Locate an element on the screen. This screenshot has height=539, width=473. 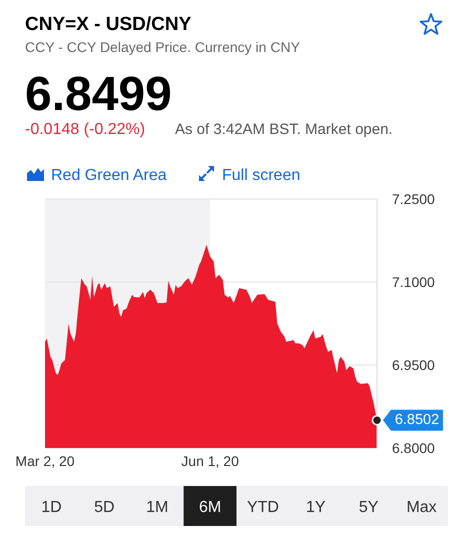
chart-subtitle: CCY - CCY Delayed Price. Currency in CNY is located at coordinates (163, 47).